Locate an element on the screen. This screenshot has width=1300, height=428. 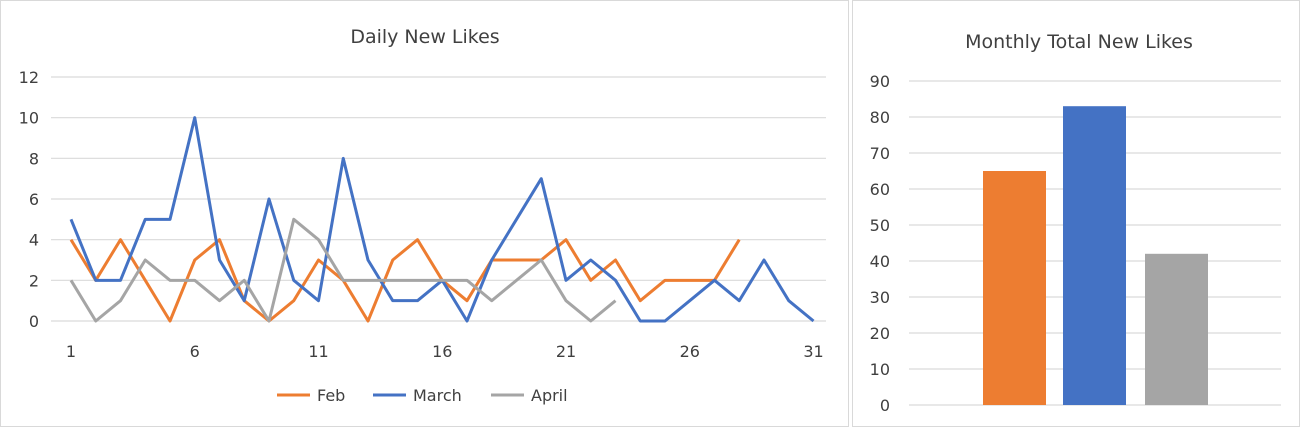
y-tick-label: 40 is located at coordinates (880, 261).